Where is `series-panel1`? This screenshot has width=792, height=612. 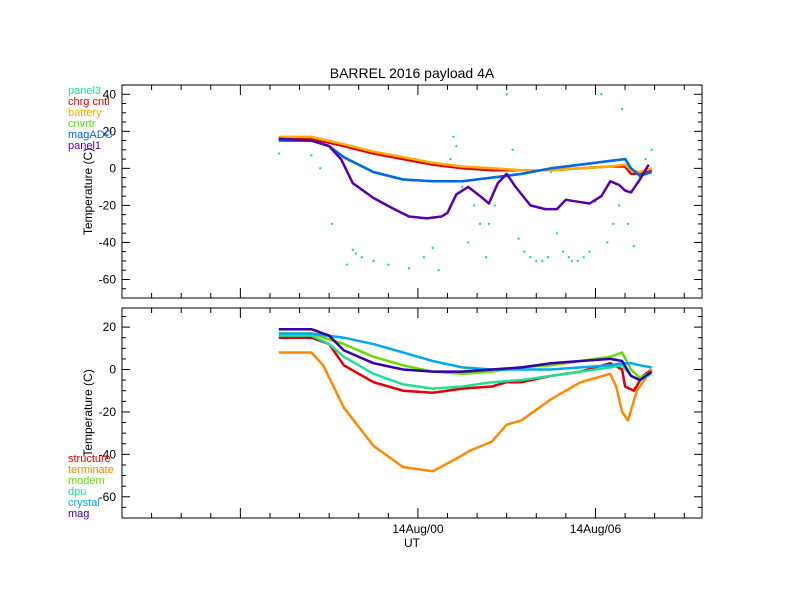
series-panel1 is located at coordinates (464, 178).